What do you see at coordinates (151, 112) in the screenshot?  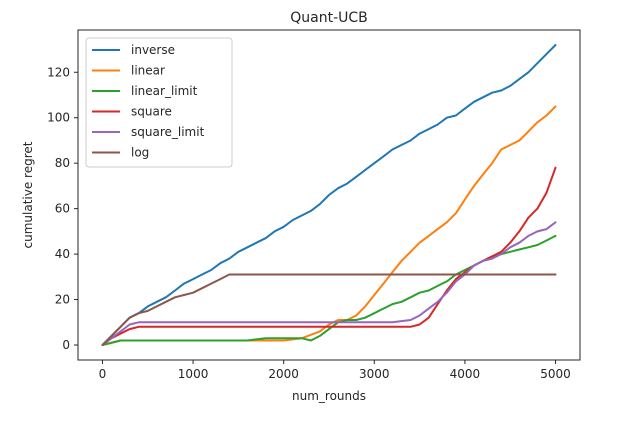 I see `legend-label: square` at bounding box center [151, 112].